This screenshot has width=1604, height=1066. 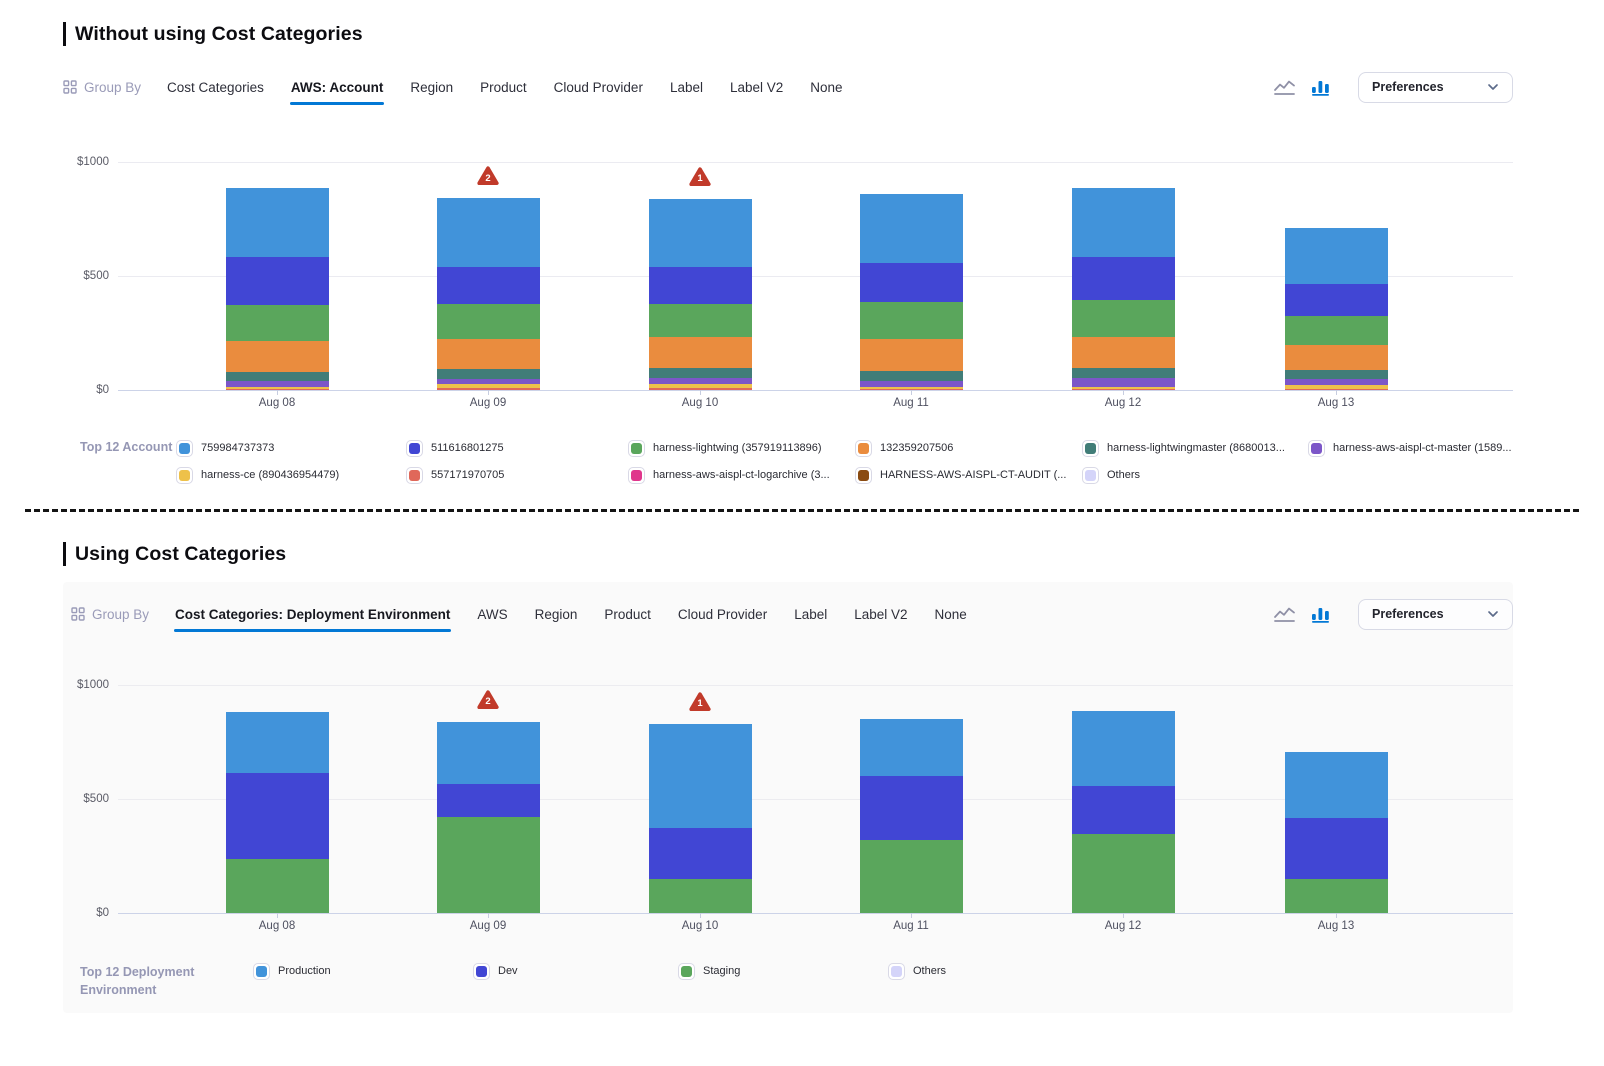 I want to click on tab-cost-categories-deployment-environment: Cost Categories: Deployment Environment, so click(x=313, y=619).